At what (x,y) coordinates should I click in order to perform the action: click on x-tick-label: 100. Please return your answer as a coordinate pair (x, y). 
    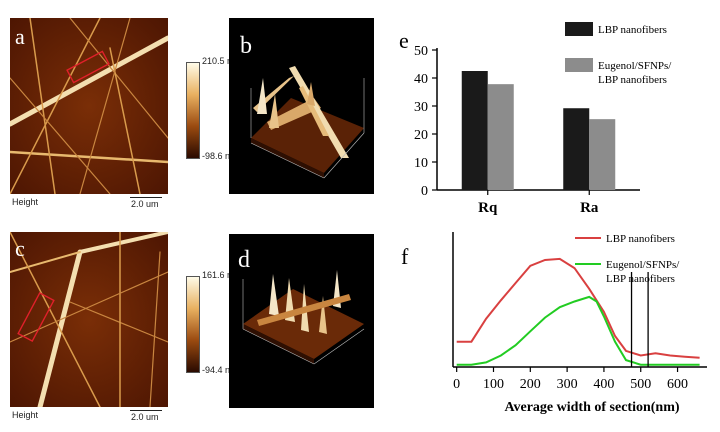
    Looking at the image, I should click on (493, 384).